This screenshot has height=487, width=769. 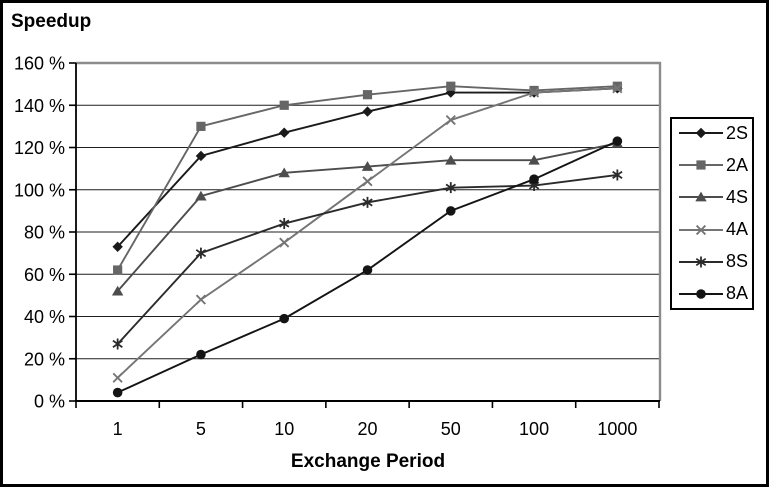 What do you see at coordinates (617, 429) in the screenshot?
I see `x-tick-label: 1000` at bounding box center [617, 429].